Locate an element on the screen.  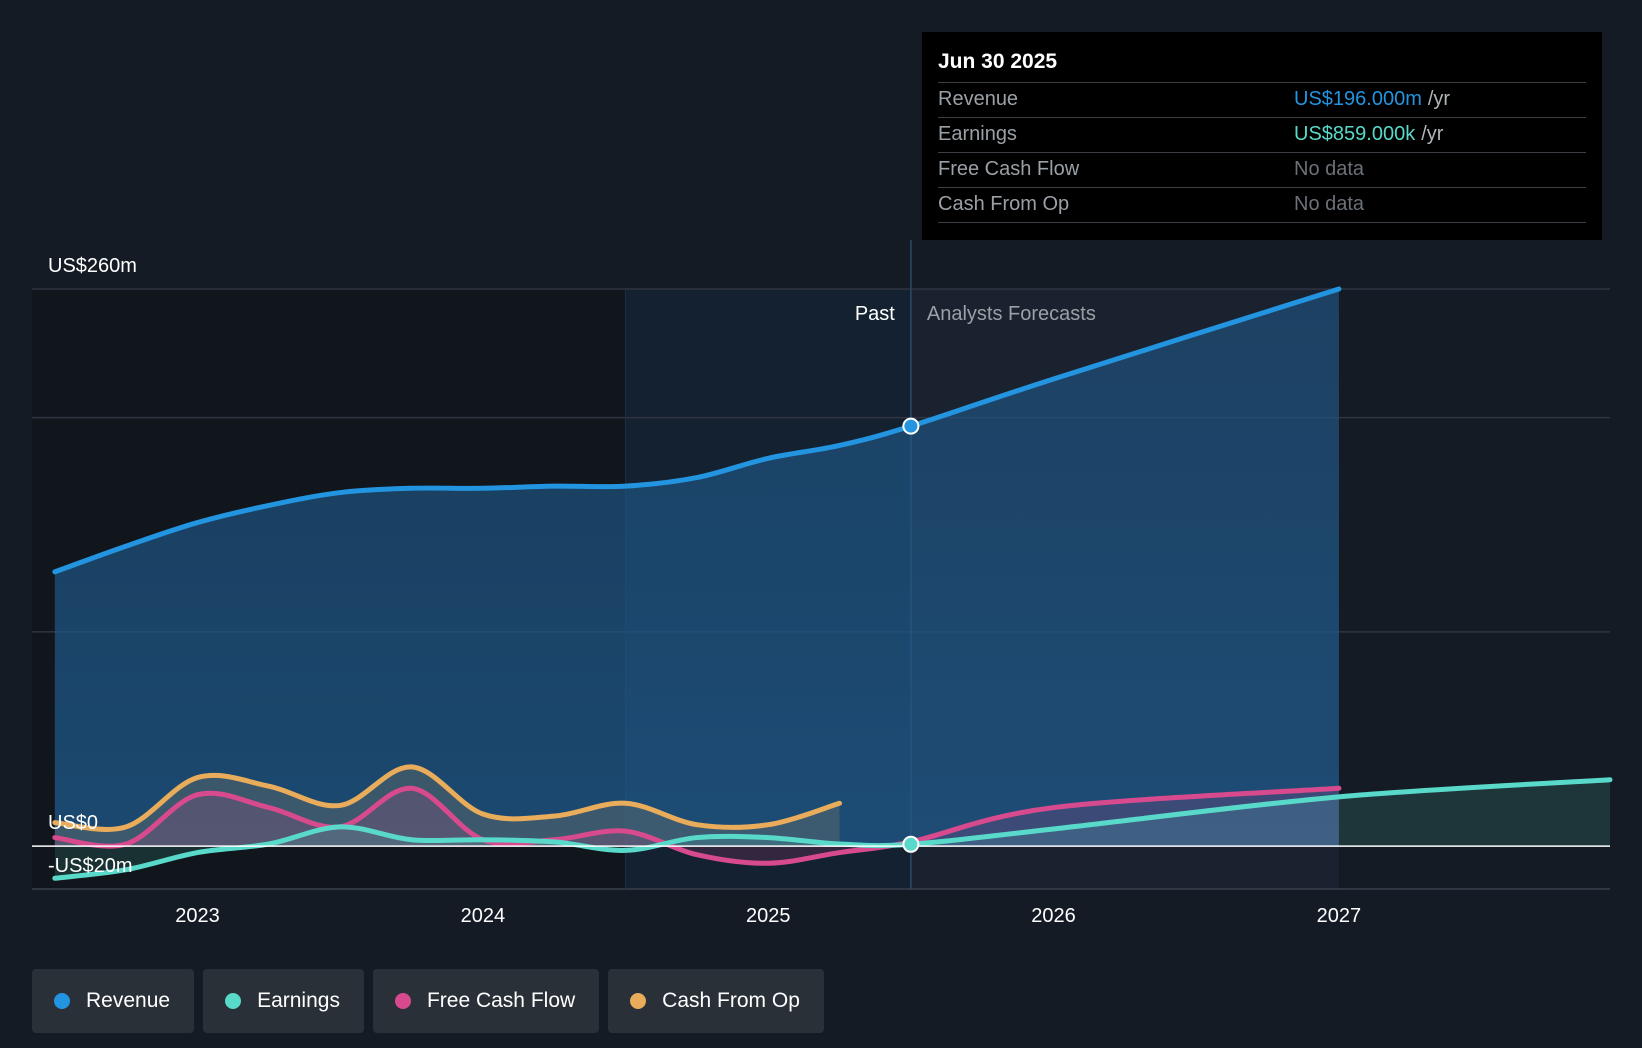
x-tick-label: 2024 is located at coordinates (483, 916).